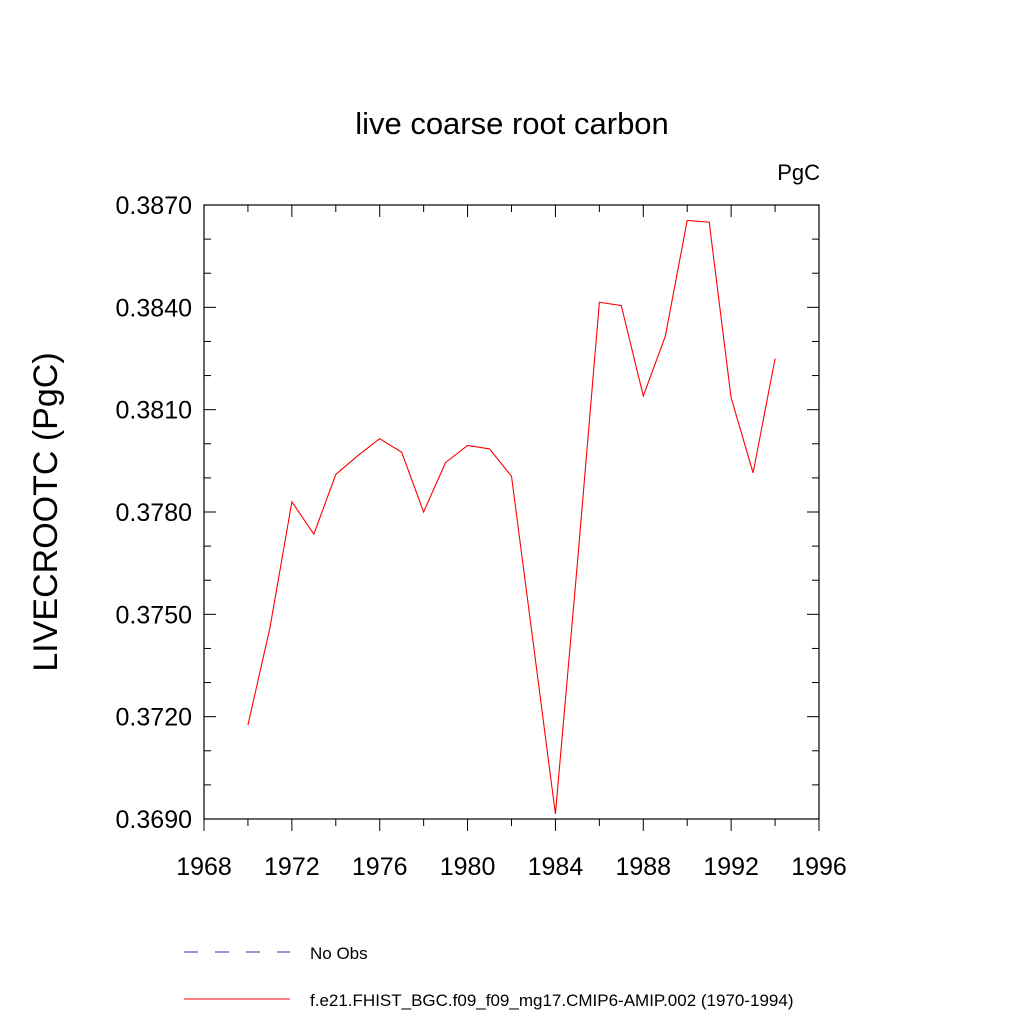  I want to click on x-tick-label: 1976, so click(380, 867).